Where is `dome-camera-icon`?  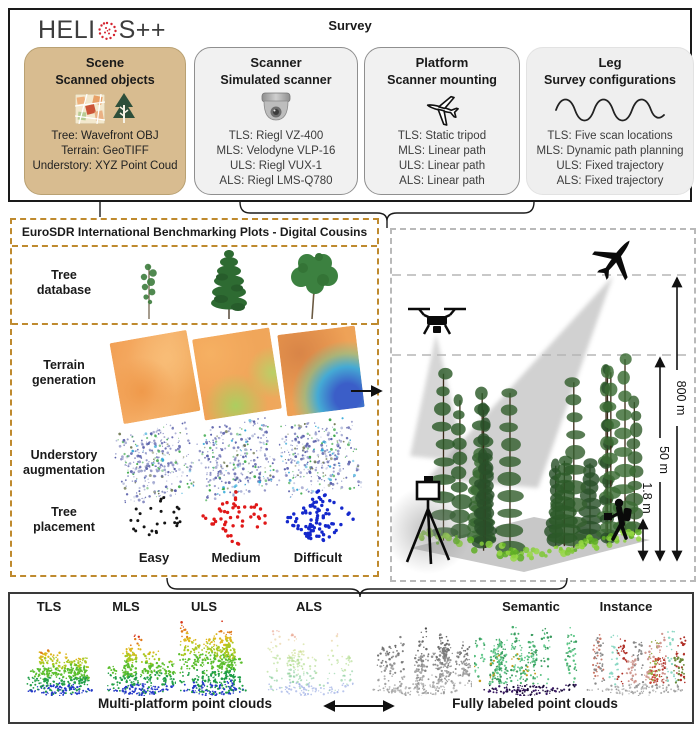 dome-camera-icon is located at coordinates (276, 106).